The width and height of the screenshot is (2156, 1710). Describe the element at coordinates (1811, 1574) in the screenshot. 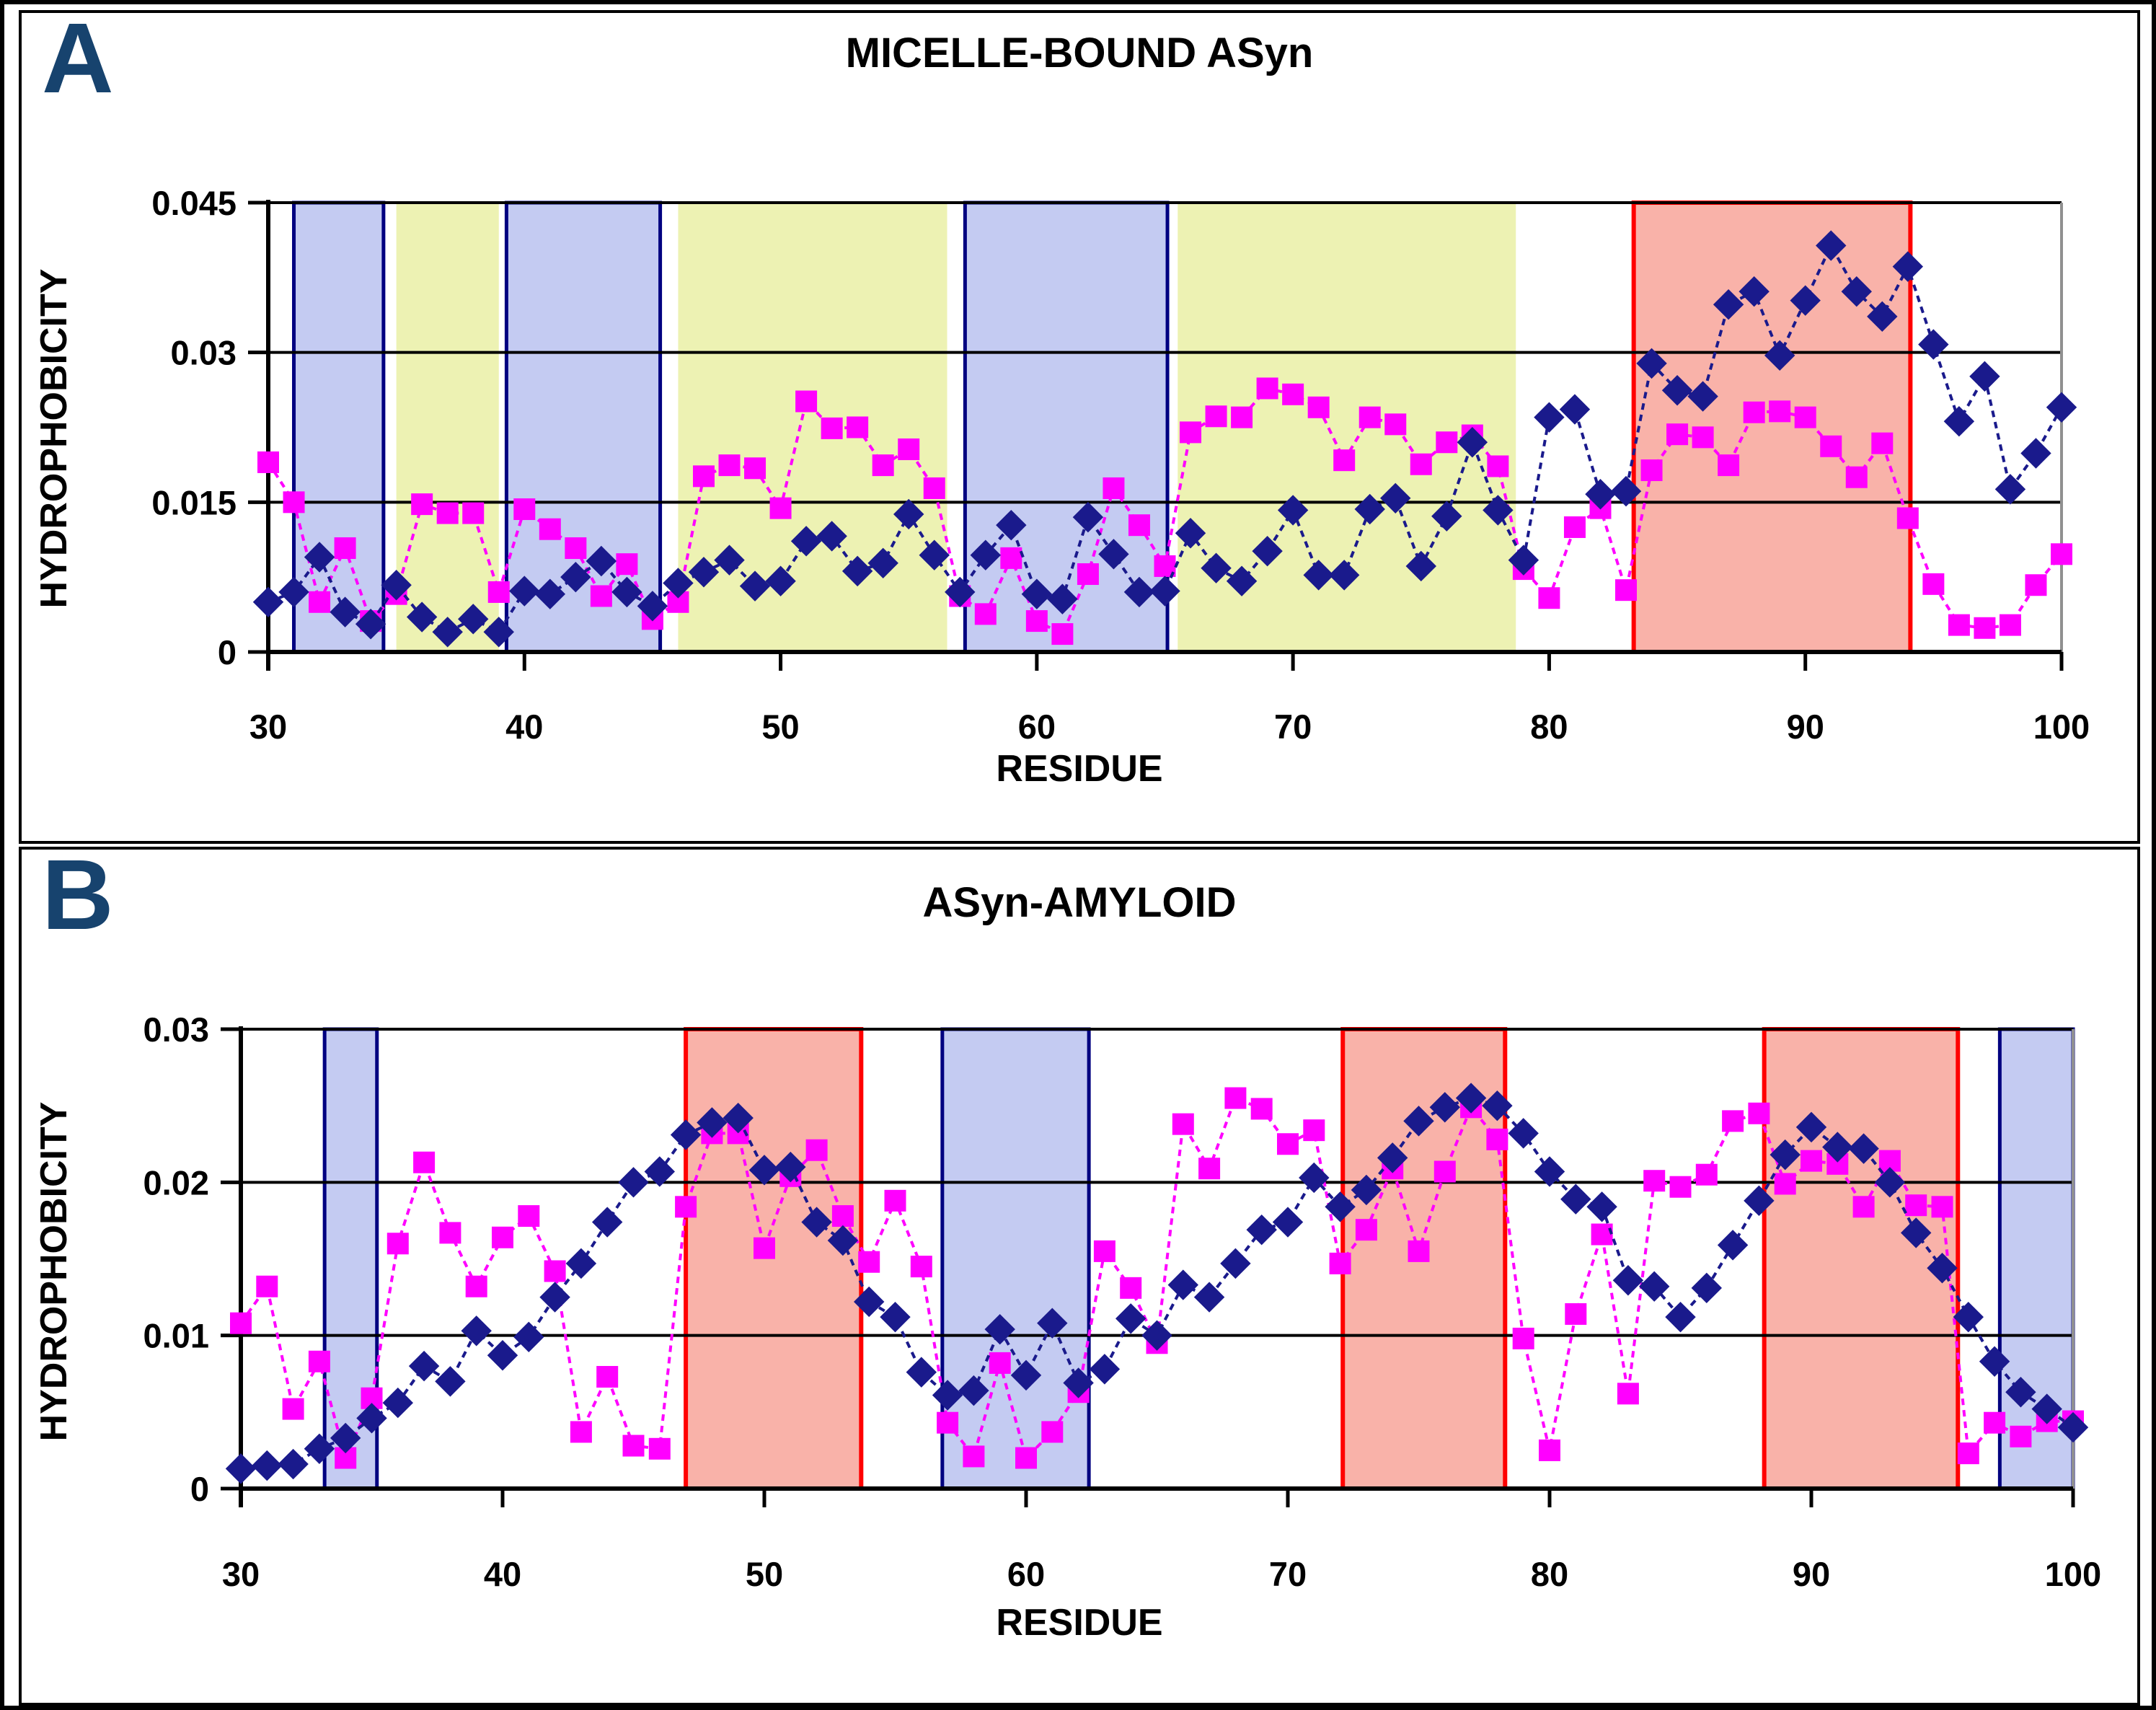

I see `x-tick-label: 90` at that location.